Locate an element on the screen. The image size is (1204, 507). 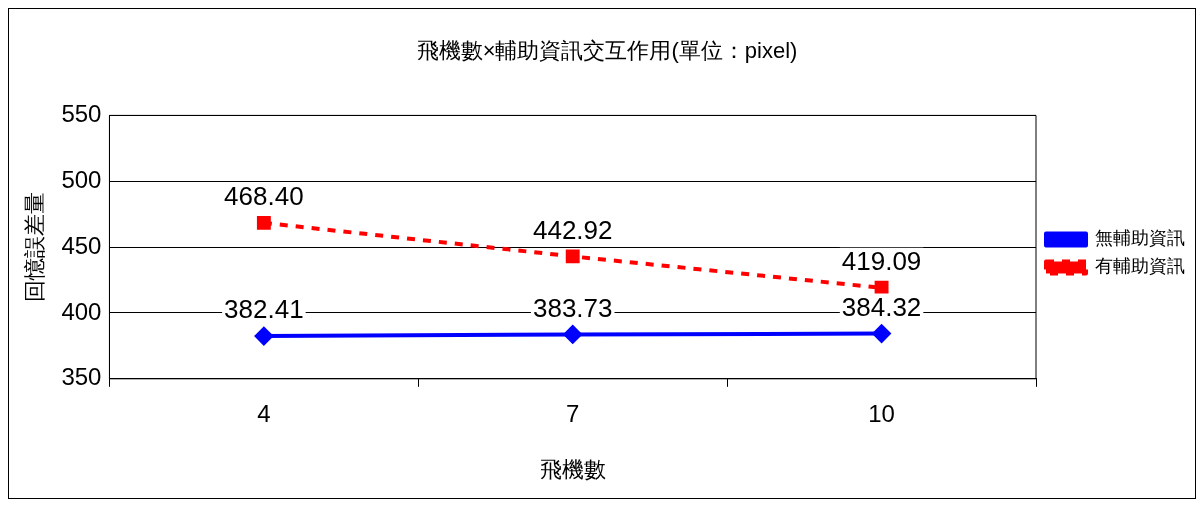
chart-title: 飛機數×輔助資訊交互作用(單位：pixel) is located at coordinates (607, 51).